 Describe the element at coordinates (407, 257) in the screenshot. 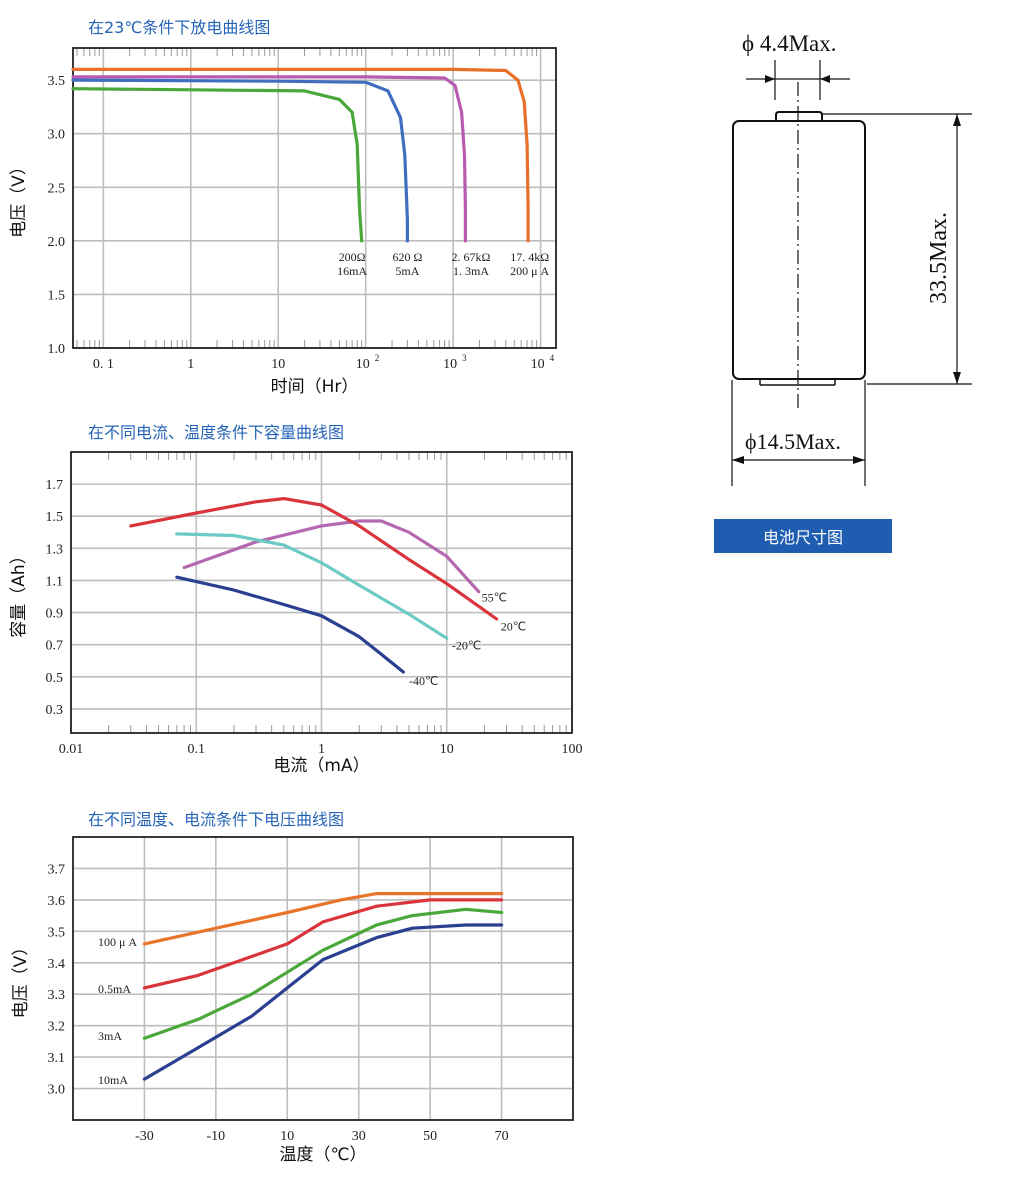

I see `series-label: 620 Ω` at that location.